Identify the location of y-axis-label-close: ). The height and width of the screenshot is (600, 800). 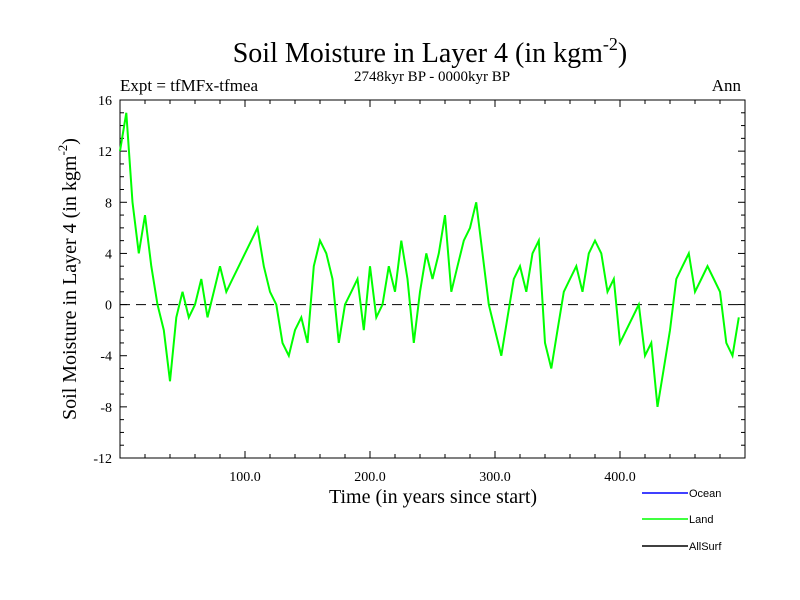
(70, 141).